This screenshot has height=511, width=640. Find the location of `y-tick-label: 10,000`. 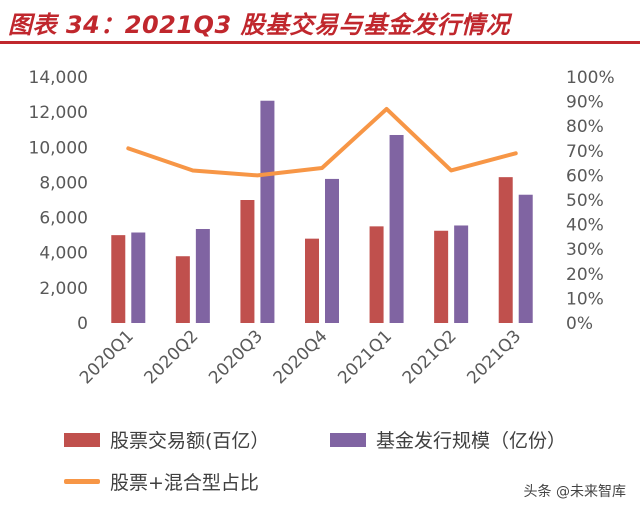

y-tick-label: 10,000 is located at coordinates (58, 148).